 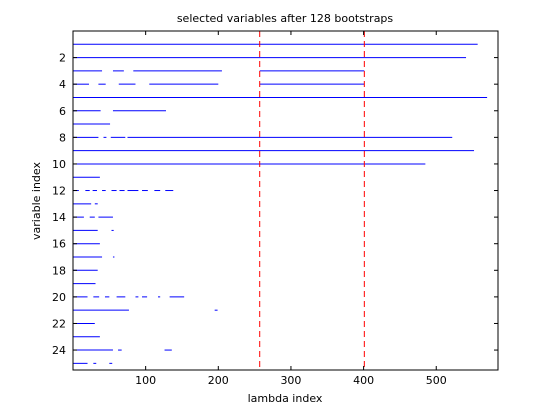 What do you see at coordinates (36, 201) in the screenshot?
I see `y-axis-label: variable index` at bounding box center [36, 201].